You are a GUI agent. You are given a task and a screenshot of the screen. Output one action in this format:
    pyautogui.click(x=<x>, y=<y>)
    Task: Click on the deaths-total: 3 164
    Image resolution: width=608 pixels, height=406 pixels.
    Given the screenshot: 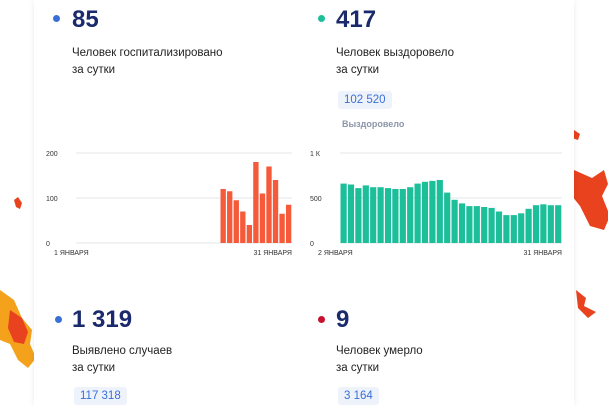 What is the action you would take?
    pyautogui.click(x=358, y=396)
    